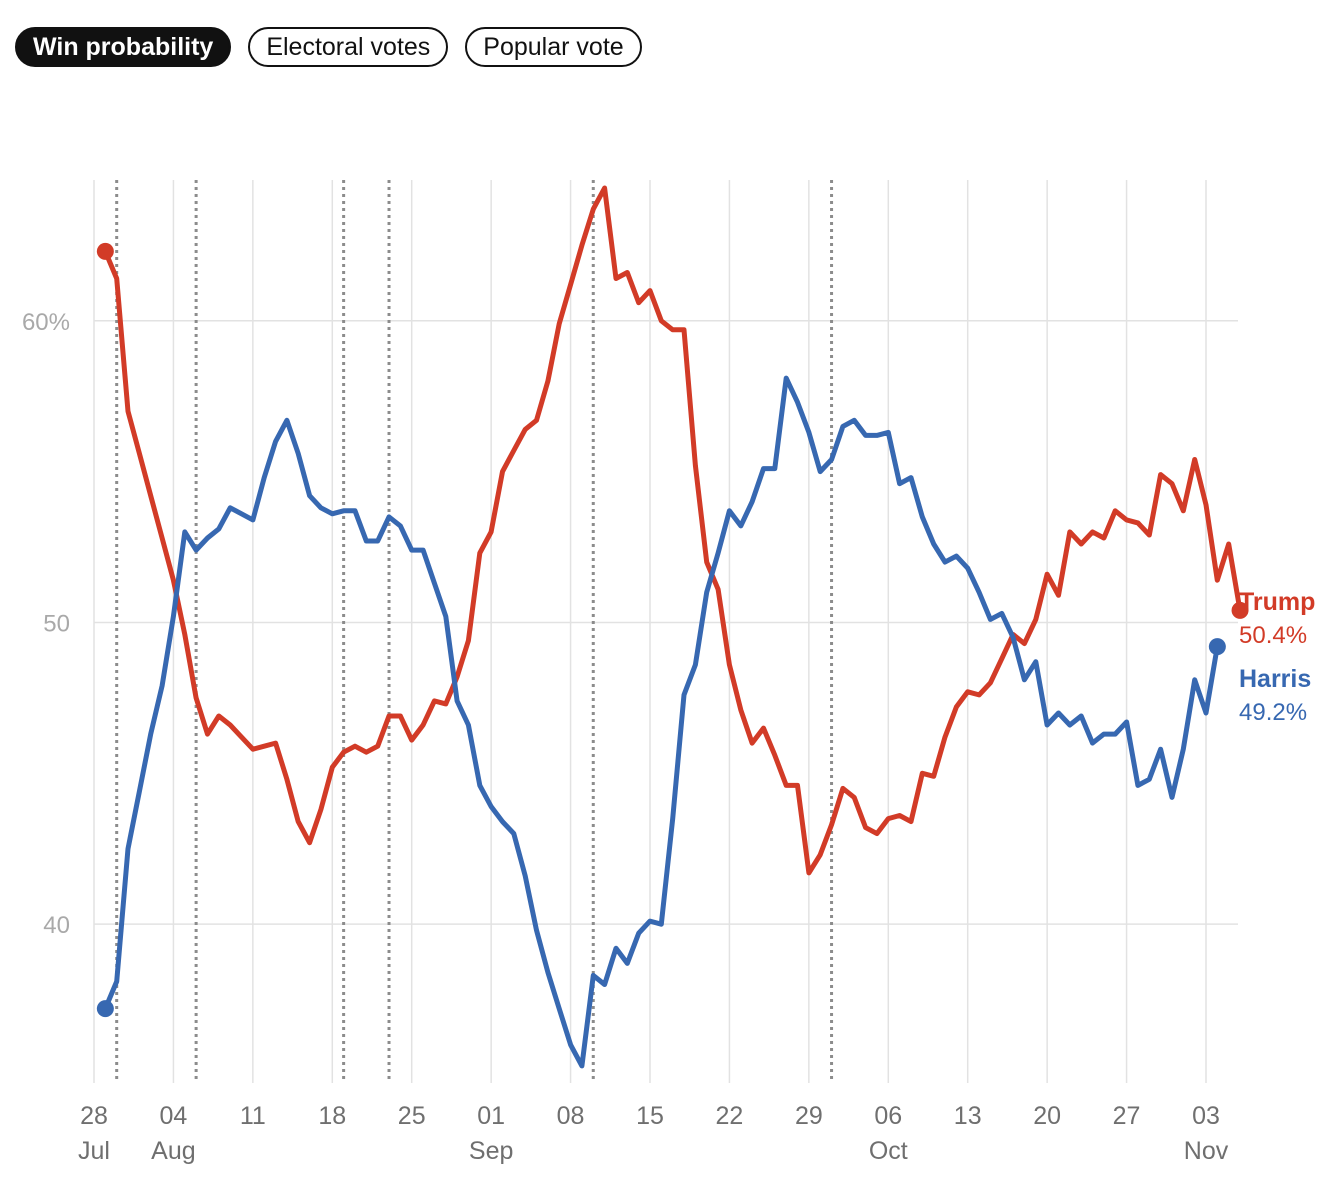  Describe the element at coordinates (94, 1116) in the screenshot. I see `x-tick-day: 28` at that location.